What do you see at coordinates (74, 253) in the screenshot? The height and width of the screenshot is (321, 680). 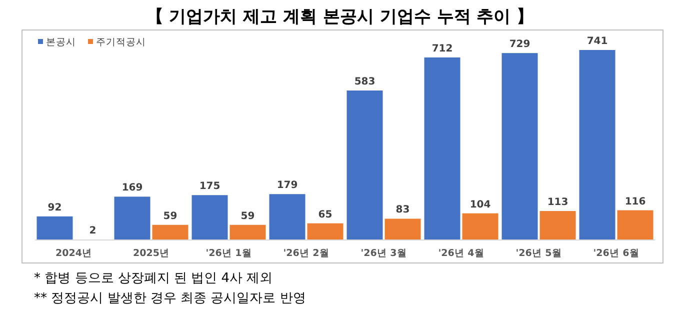 I see `x-tick-label: 2024년` at bounding box center [74, 253].